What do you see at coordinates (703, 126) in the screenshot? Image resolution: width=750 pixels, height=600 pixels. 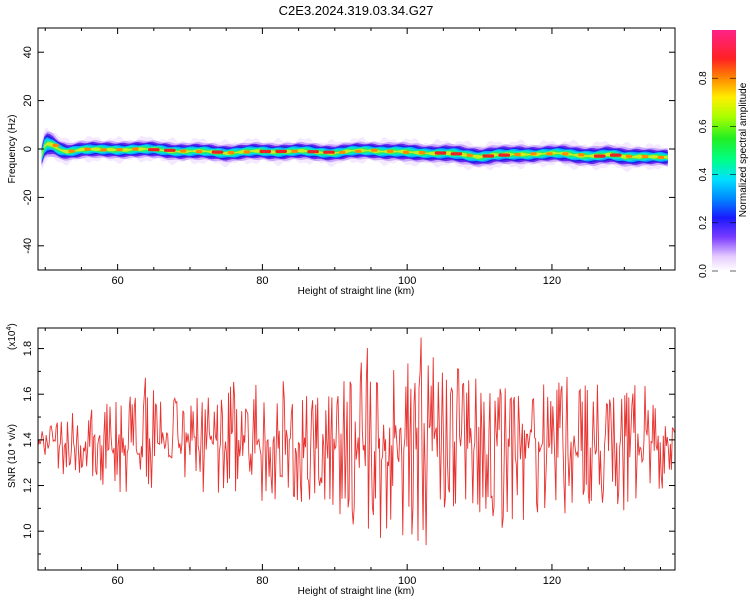 I see `colorbar-tick-label: 0.6` at bounding box center [703, 126].